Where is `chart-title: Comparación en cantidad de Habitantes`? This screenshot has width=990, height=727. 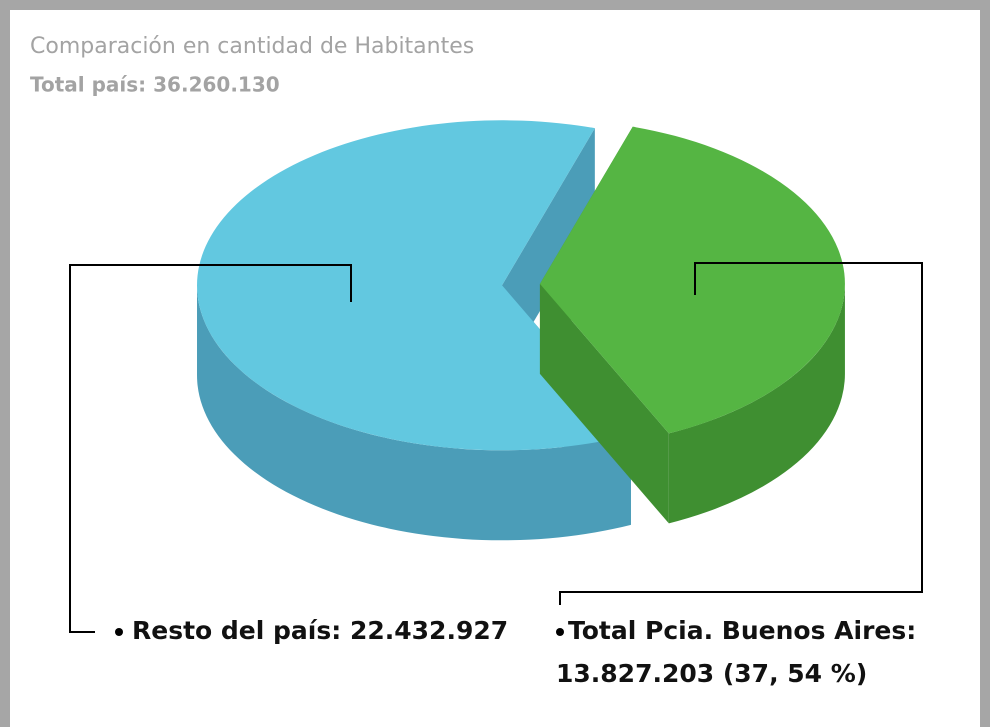 chart-title: Comparación en cantidad de Habitantes is located at coordinates (252, 46).